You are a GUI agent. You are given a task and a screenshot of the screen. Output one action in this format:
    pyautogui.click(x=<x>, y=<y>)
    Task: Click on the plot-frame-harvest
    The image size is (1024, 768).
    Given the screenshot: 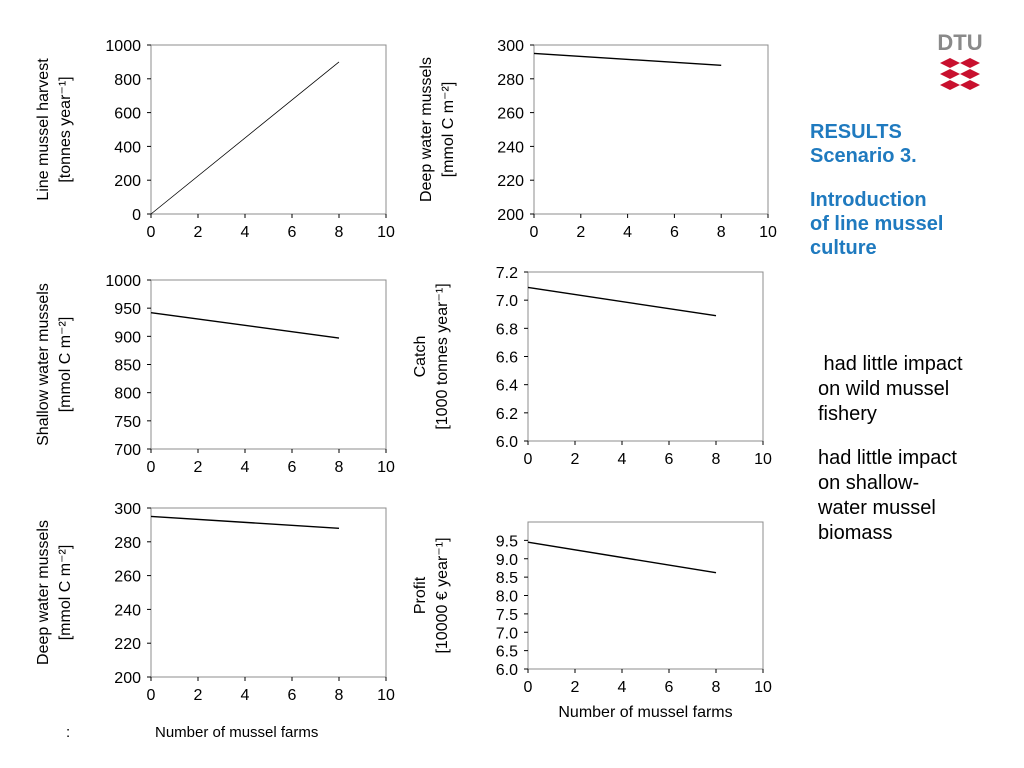 What is the action you would take?
    pyautogui.click(x=268, y=129)
    